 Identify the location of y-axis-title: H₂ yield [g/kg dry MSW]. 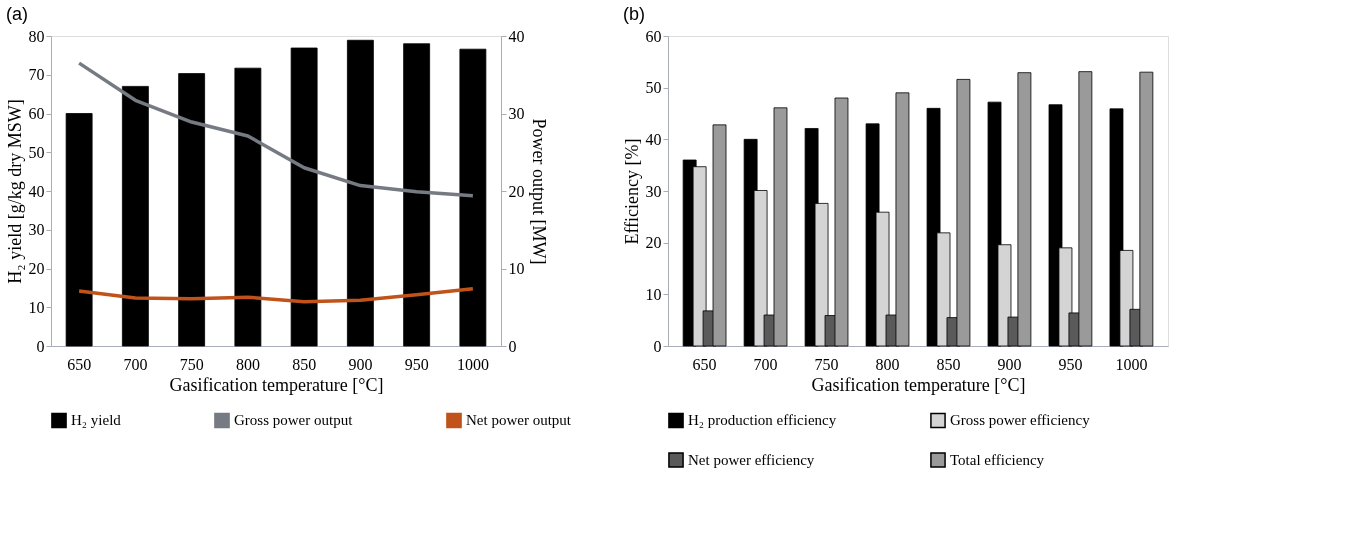
(14, 191).